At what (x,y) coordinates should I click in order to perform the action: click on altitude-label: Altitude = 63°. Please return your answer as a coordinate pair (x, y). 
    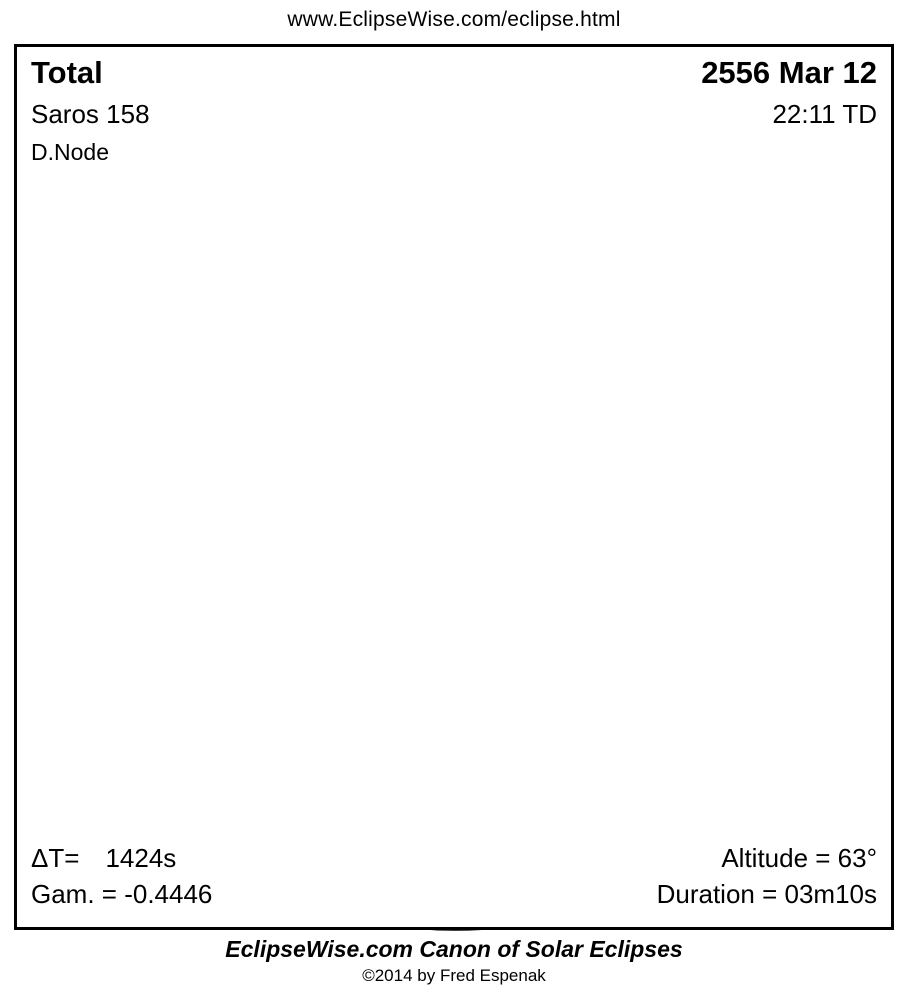
    Looking at the image, I should click on (799, 858).